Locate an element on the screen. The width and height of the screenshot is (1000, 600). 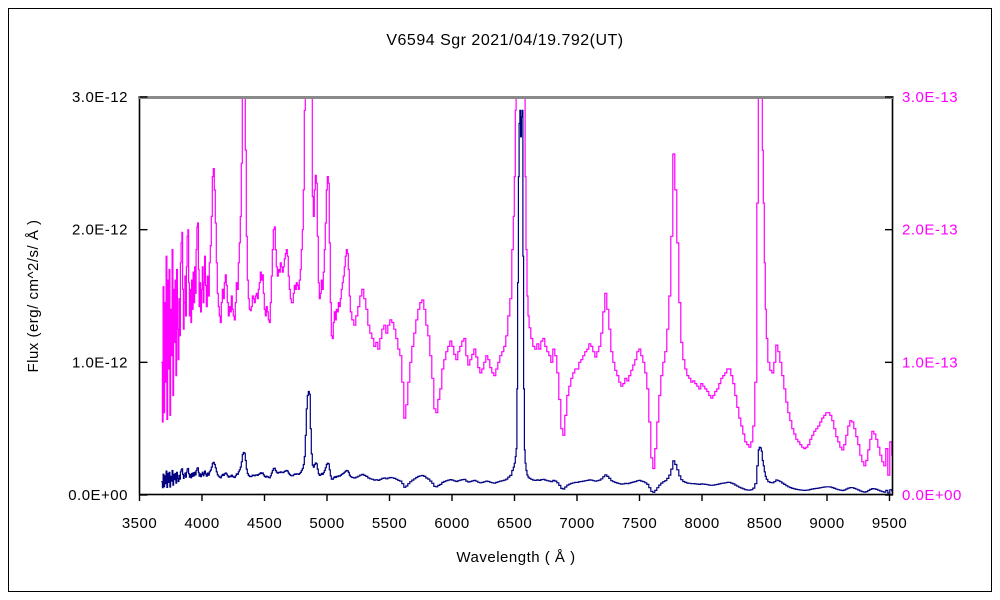
y-left-tick-label: 0.0E+00 is located at coordinates (98, 495).